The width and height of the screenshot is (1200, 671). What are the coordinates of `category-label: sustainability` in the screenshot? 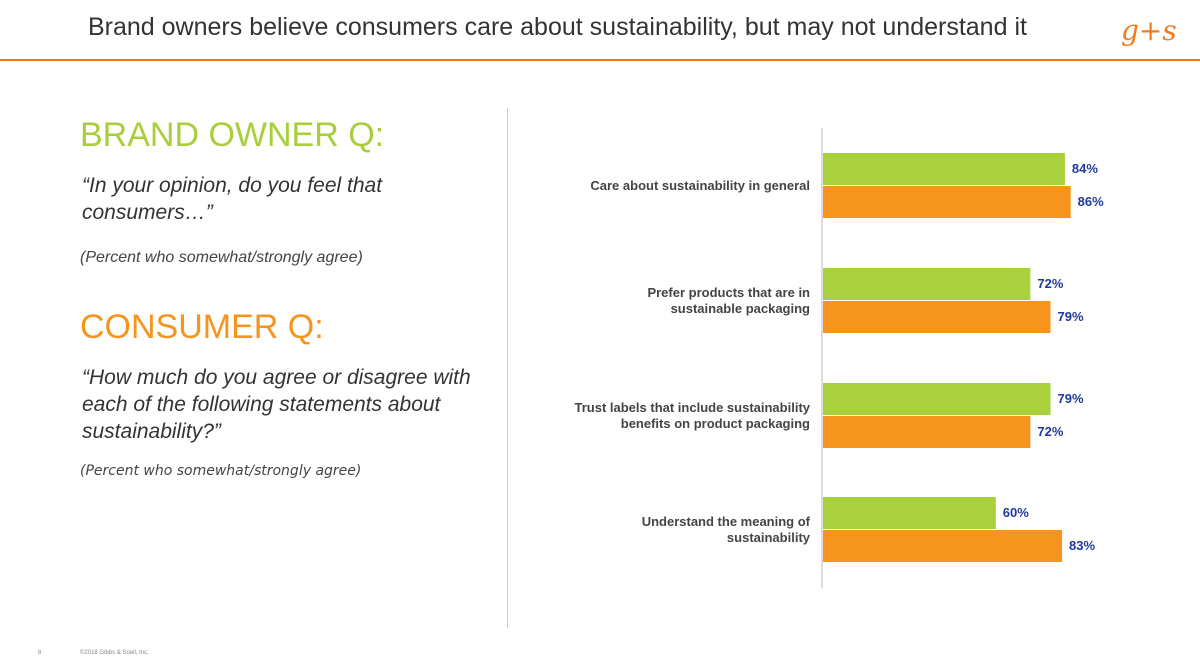 It's located at (769, 537).